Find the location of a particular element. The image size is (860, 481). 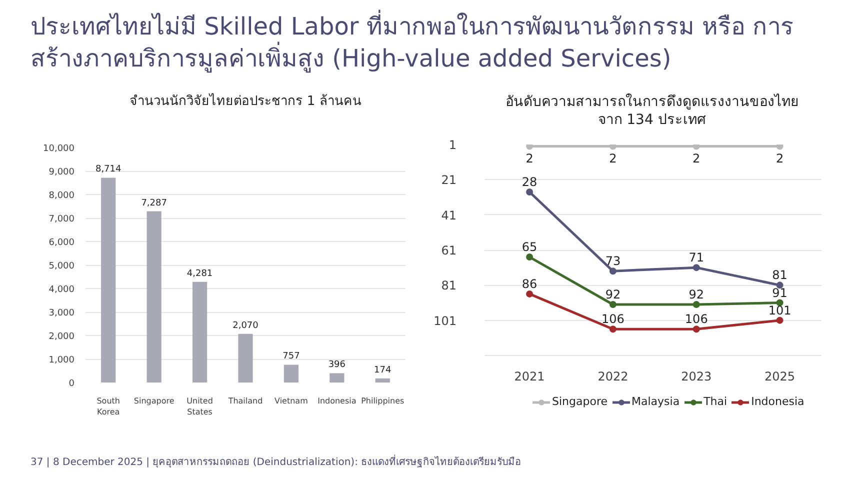

y-tick-label: 1,000 is located at coordinates (61, 361).